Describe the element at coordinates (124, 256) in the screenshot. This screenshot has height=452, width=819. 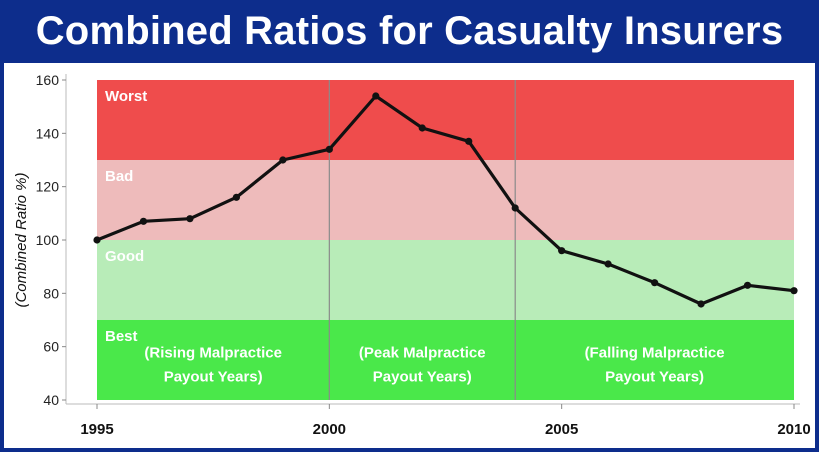
I see `band-label-good: Good` at that location.